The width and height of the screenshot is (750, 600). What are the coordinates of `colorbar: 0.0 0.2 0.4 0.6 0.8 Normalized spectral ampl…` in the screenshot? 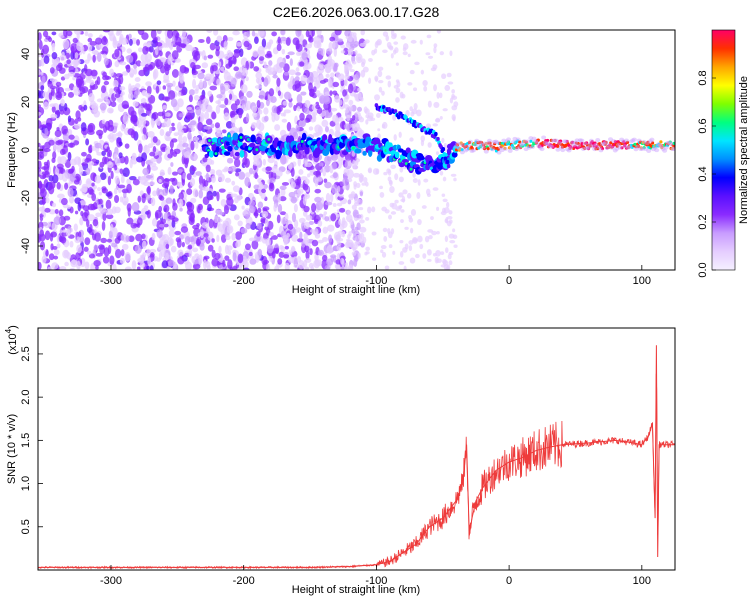 It's located at (723, 153).